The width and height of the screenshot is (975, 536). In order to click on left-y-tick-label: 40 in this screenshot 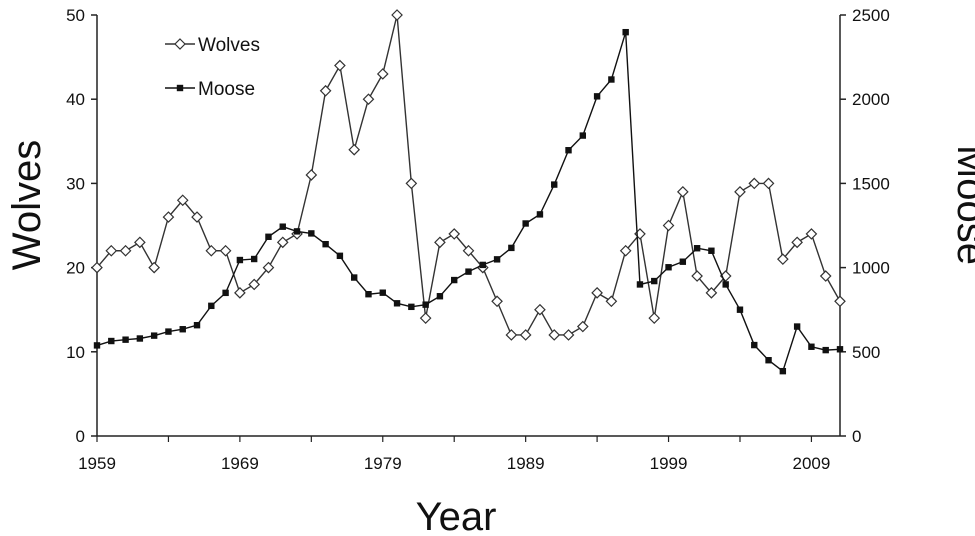, I will do `click(75, 99)`.